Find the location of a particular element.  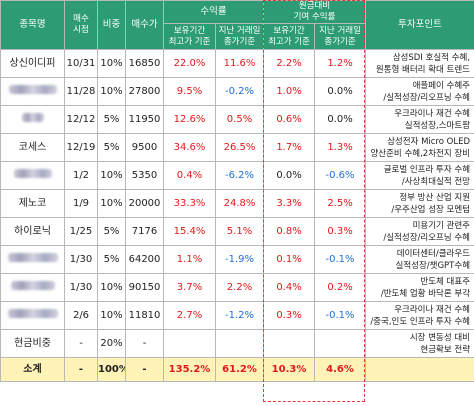

total-name-cell: 소계 is located at coordinates (32, 369).